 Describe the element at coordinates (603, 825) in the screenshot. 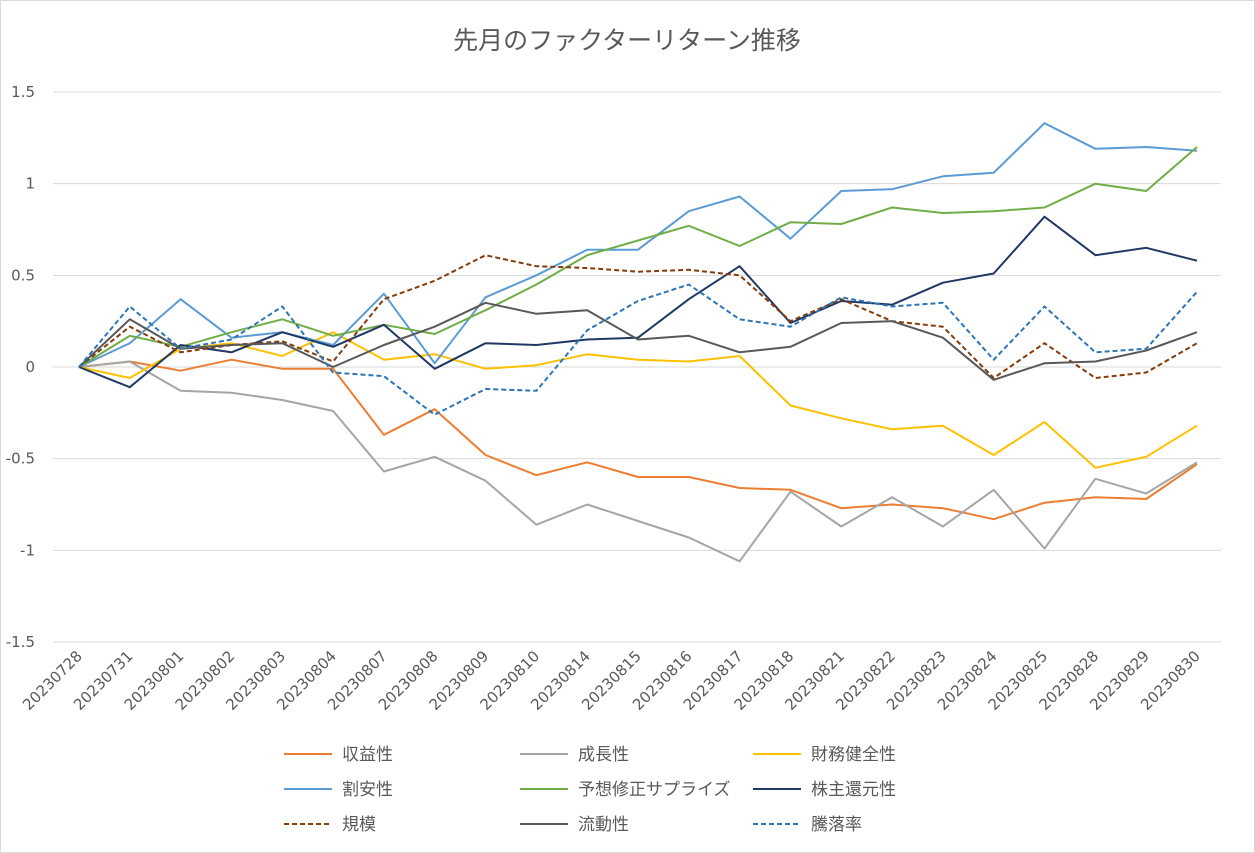

I see `legend-label: 流動性` at that location.